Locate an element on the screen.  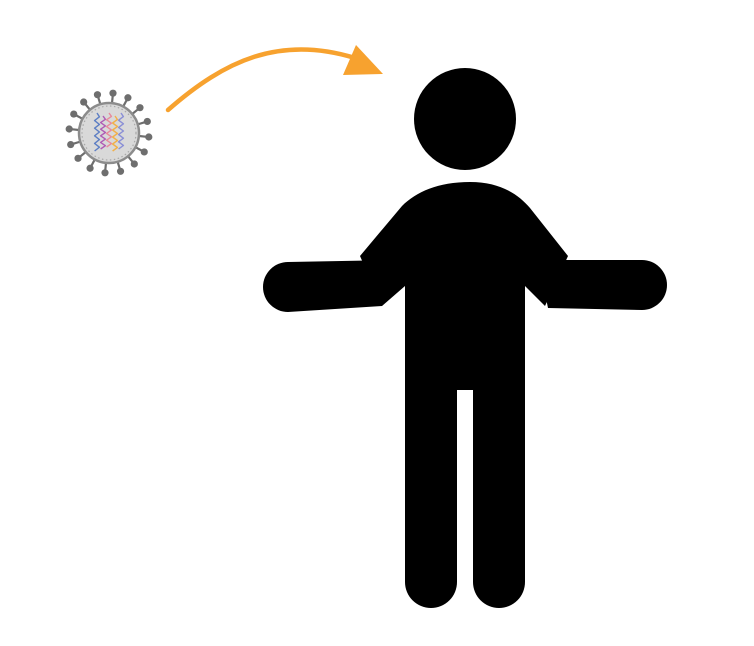
virus-rna-strands is located at coordinates (109, 132).